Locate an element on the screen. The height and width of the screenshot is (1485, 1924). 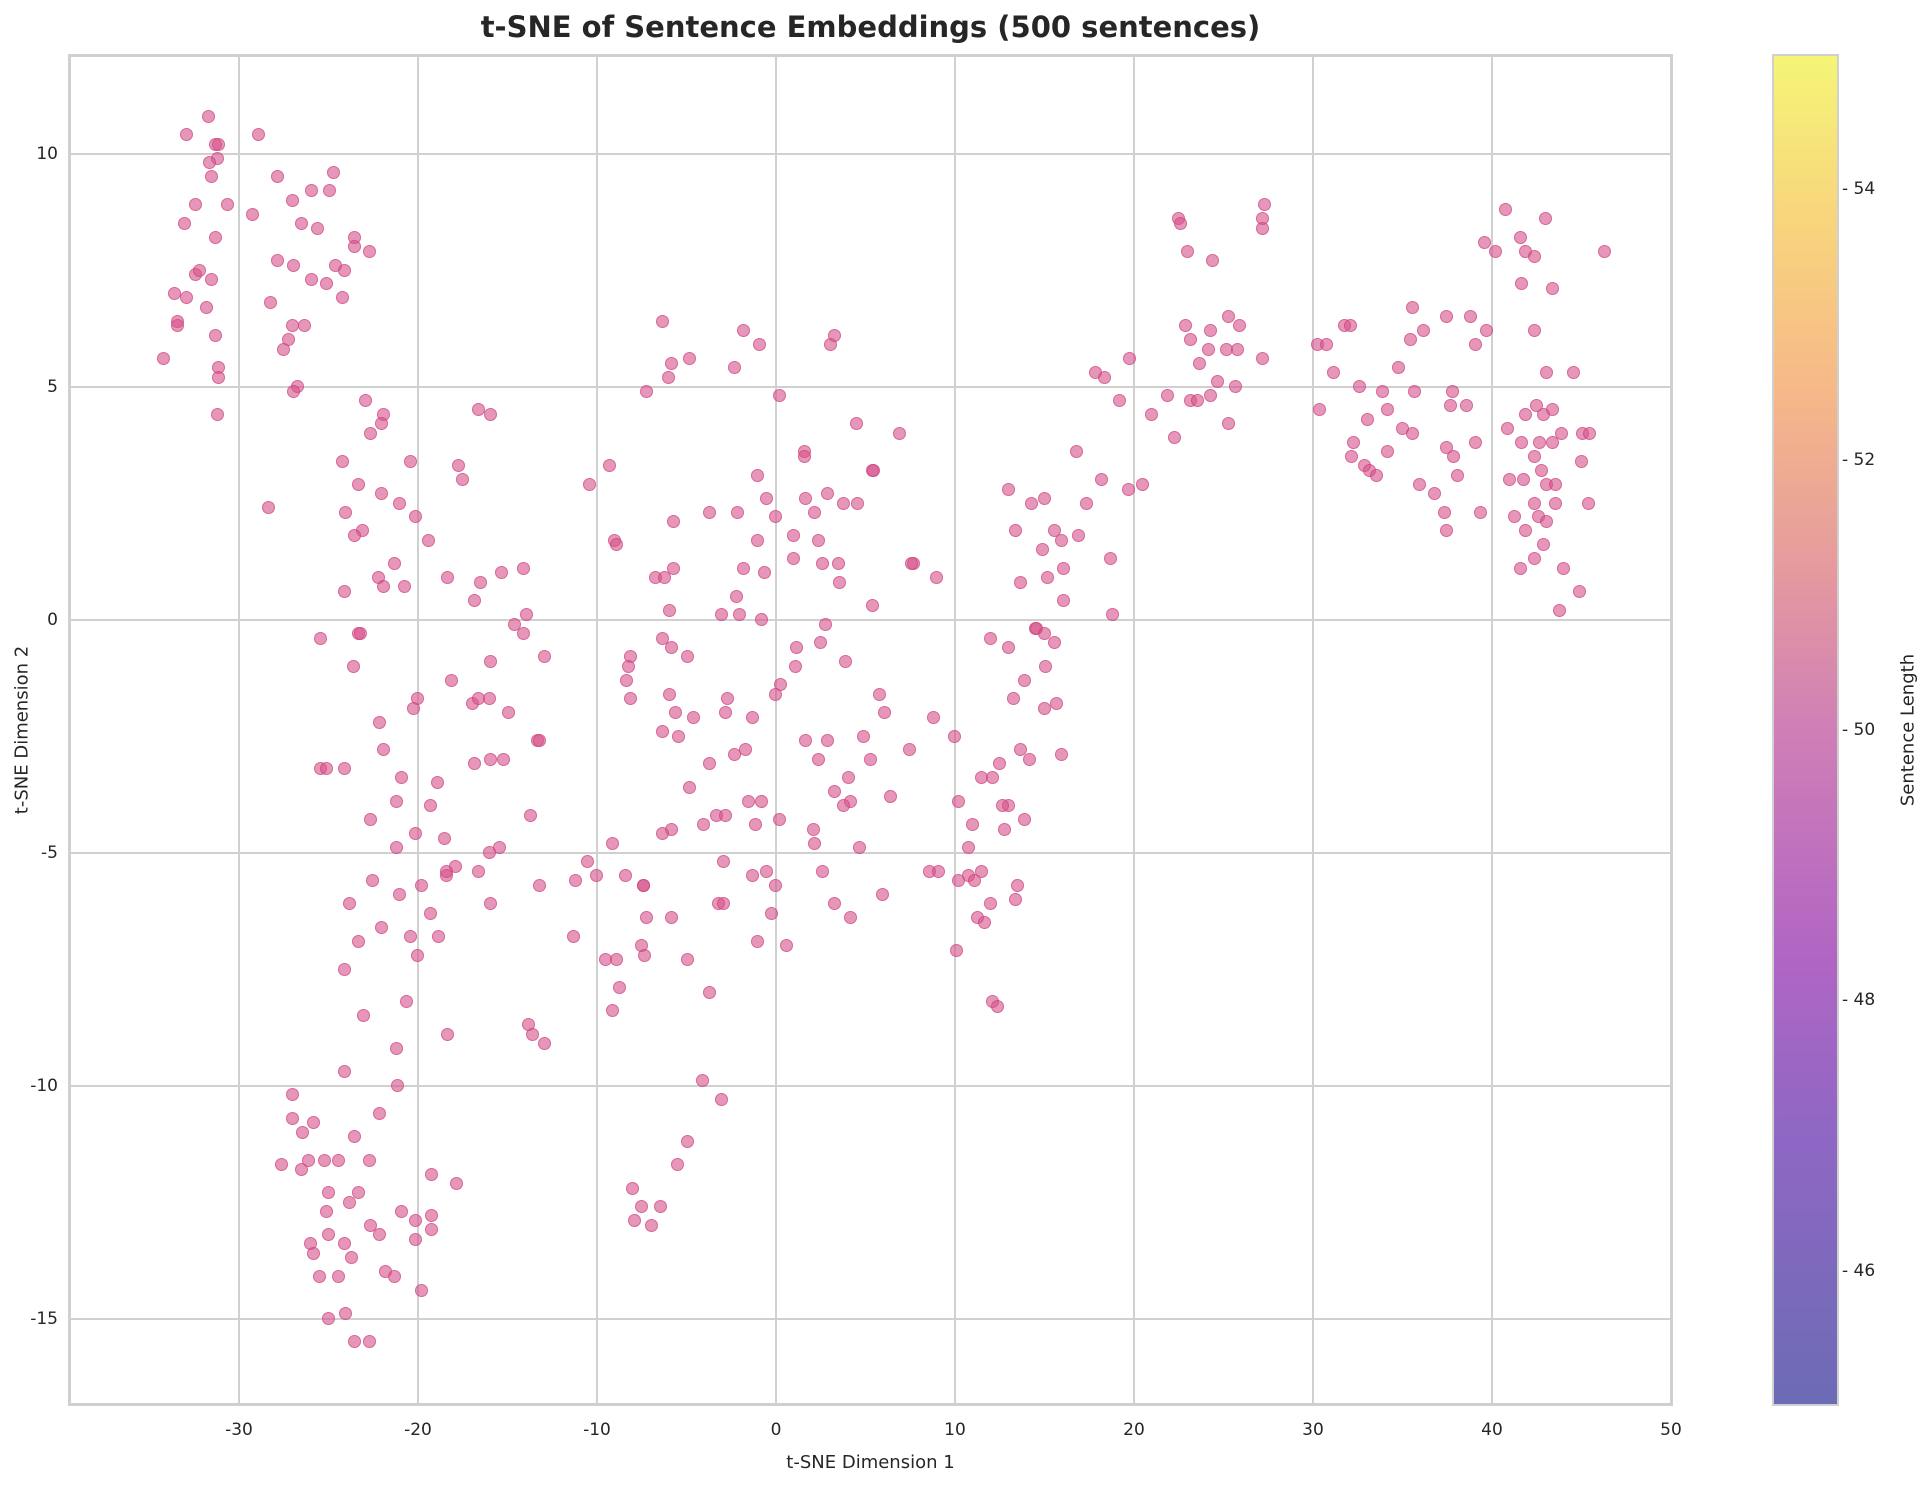
colorbar-tick-label: - 50 is located at coordinates (1859, 730).